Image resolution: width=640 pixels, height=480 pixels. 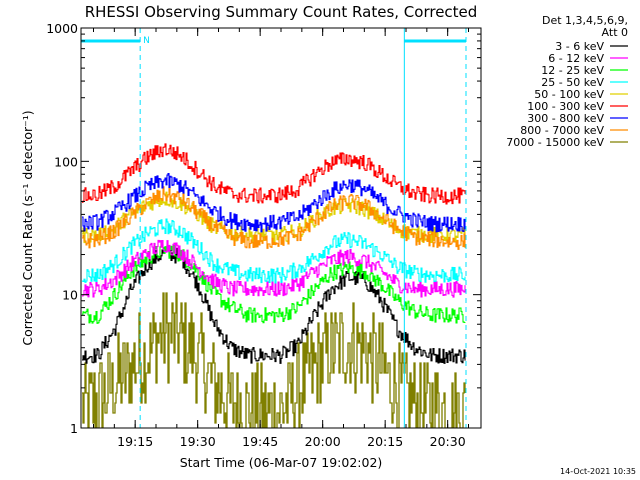 I want to click on legend-label: 25 - 50 keV, so click(x=572, y=82).